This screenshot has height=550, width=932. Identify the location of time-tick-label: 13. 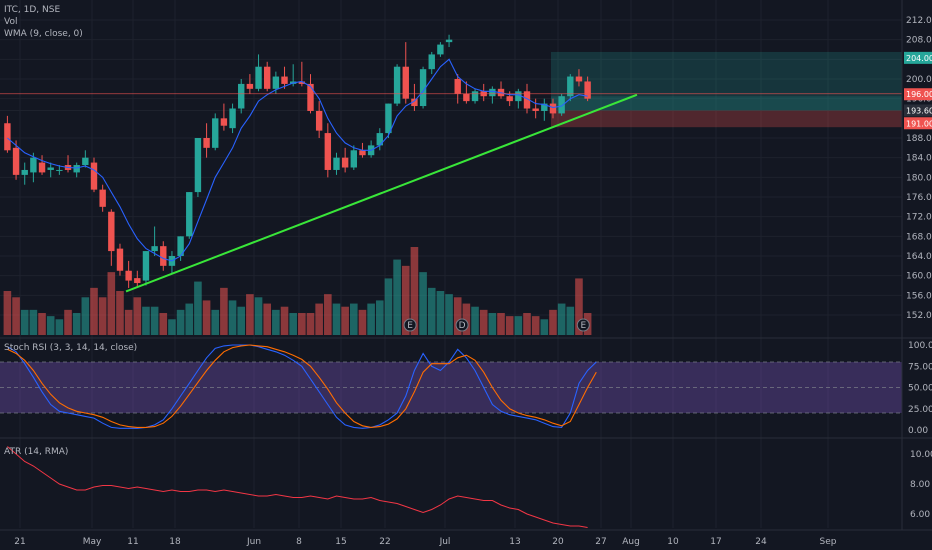
(514, 542).